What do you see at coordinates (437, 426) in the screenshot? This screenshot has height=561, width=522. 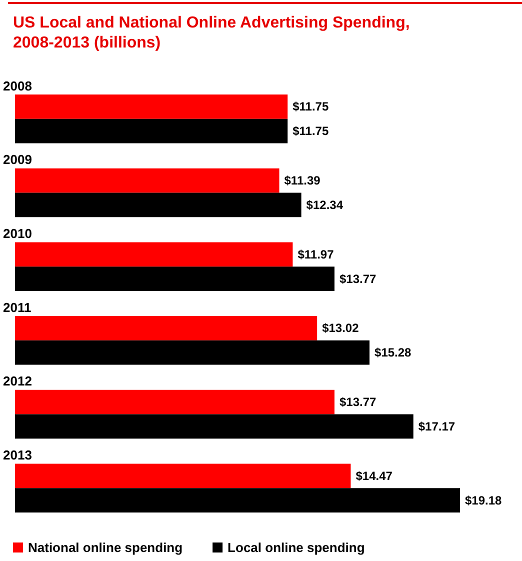 I see `data-label: $17.17` at bounding box center [437, 426].